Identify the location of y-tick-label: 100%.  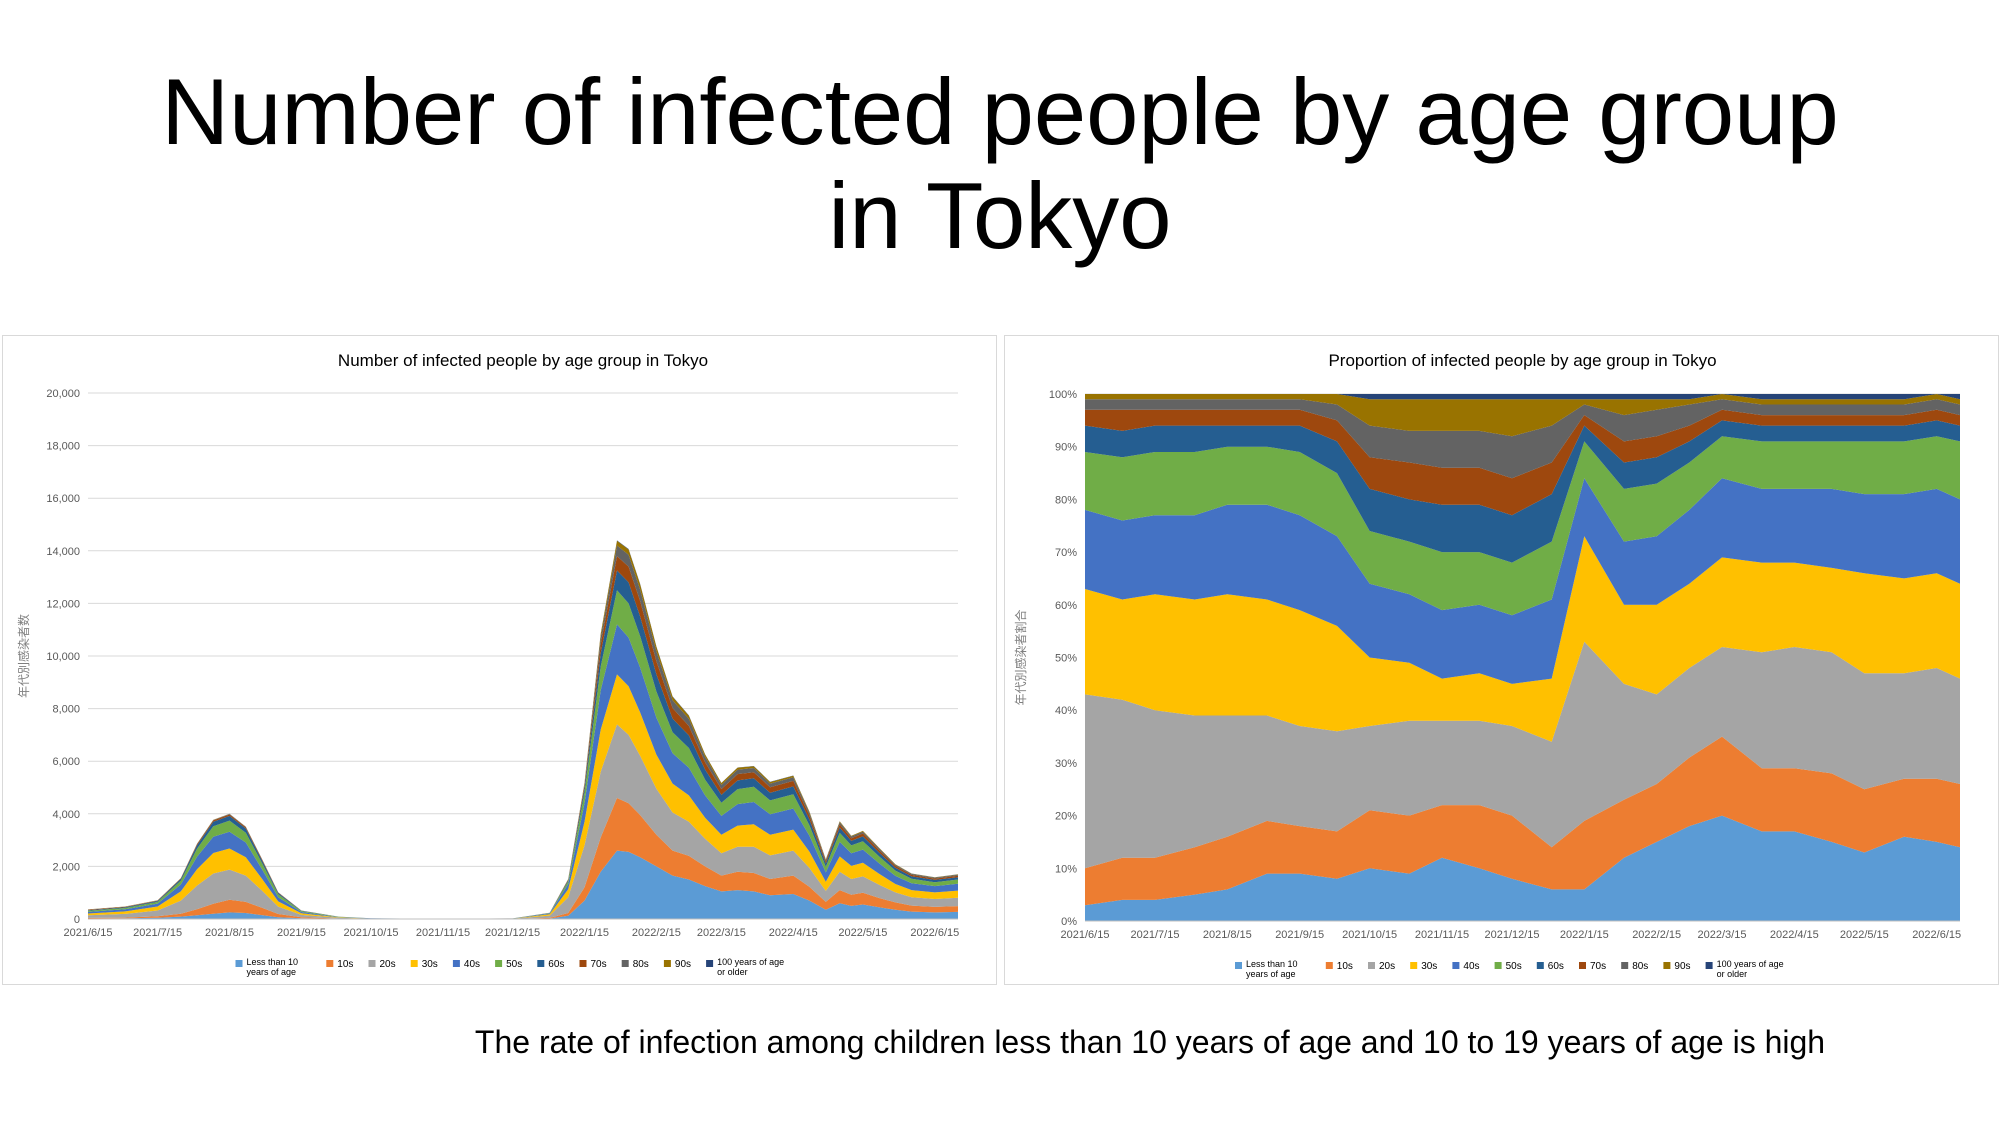
(1063, 395).